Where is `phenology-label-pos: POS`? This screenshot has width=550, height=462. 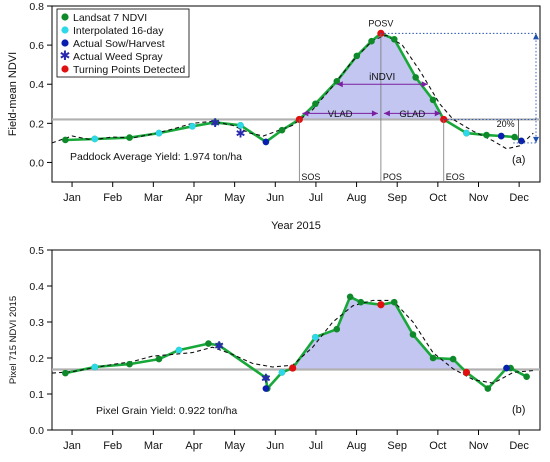
phenology-label-pos: POS is located at coordinates (392, 177).